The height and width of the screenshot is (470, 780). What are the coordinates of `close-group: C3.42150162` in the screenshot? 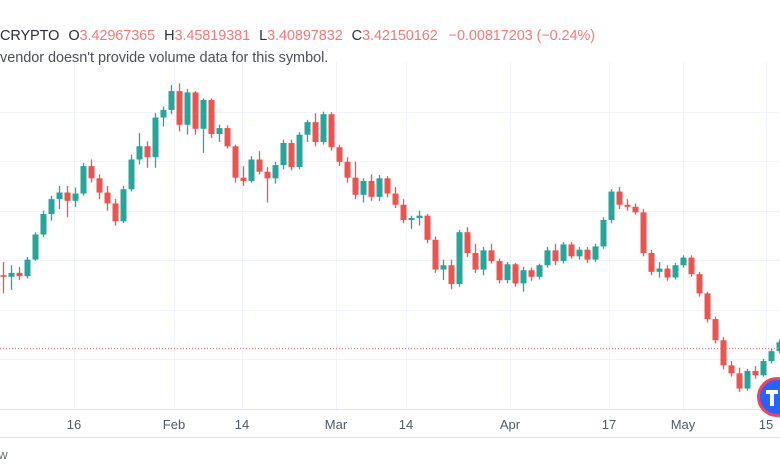 It's located at (395, 36).